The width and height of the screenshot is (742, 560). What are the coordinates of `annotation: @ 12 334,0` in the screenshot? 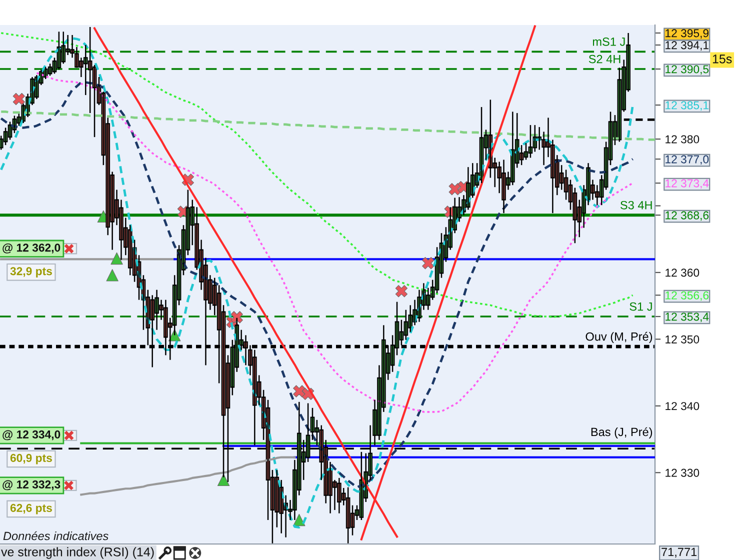 It's located at (31, 435).